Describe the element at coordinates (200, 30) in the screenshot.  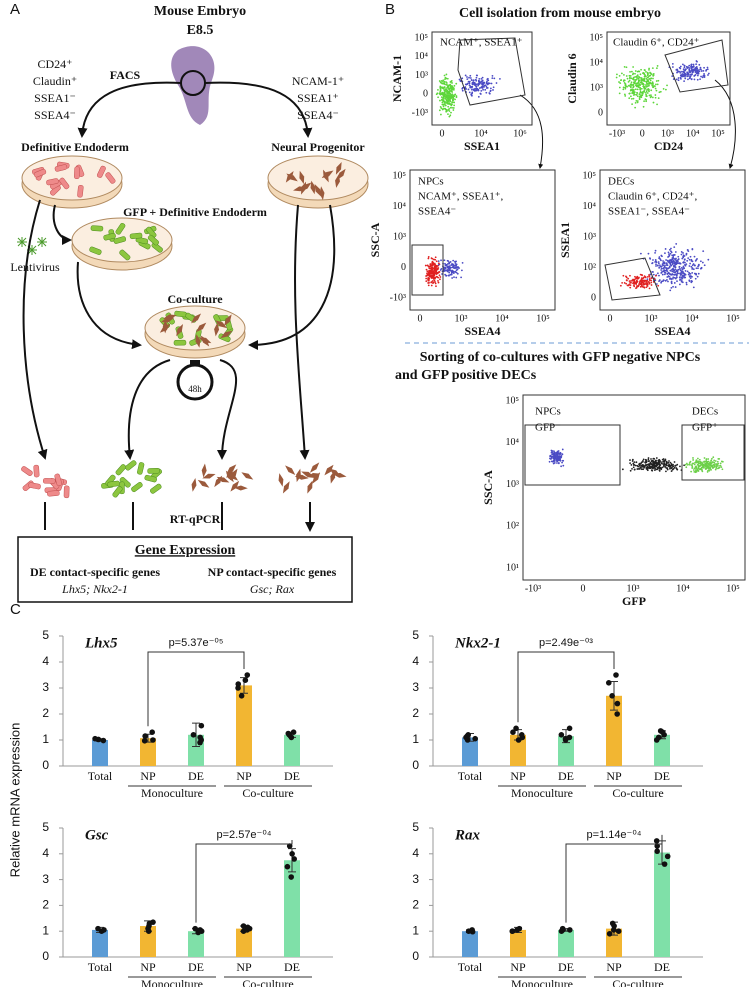
I see `embryo-stage: E8.5` at that location.